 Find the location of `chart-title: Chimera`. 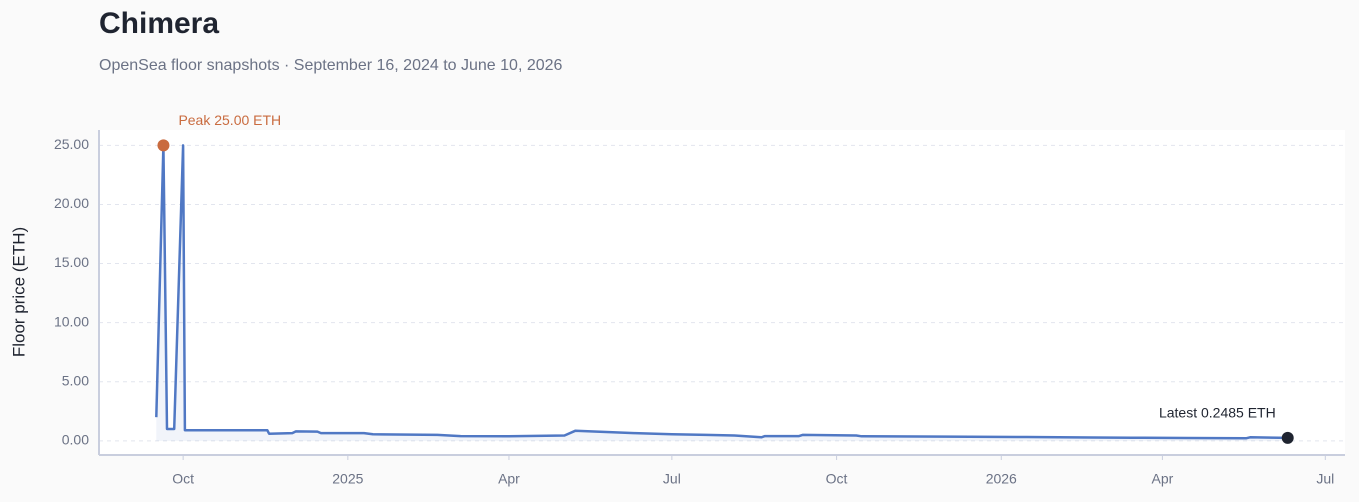

chart-title: Chimera is located at coordinates (159, 23).